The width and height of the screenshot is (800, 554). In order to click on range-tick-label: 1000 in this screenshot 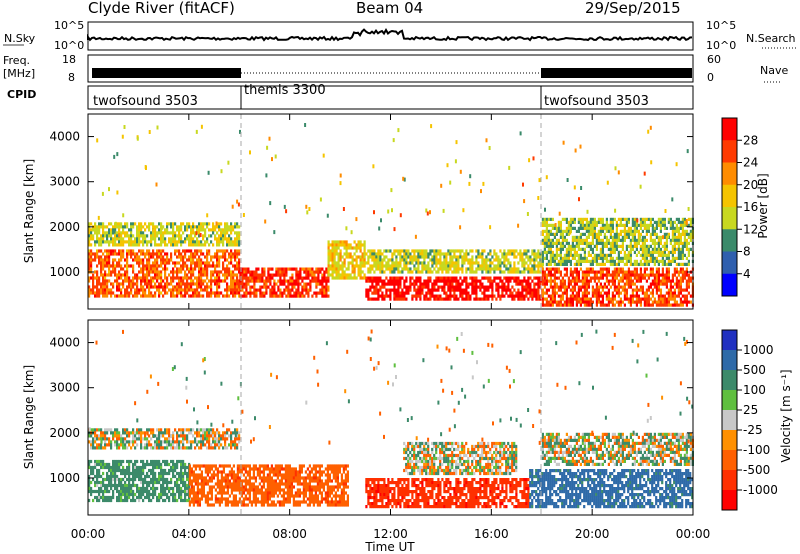, I will do `click(64, 272)`.